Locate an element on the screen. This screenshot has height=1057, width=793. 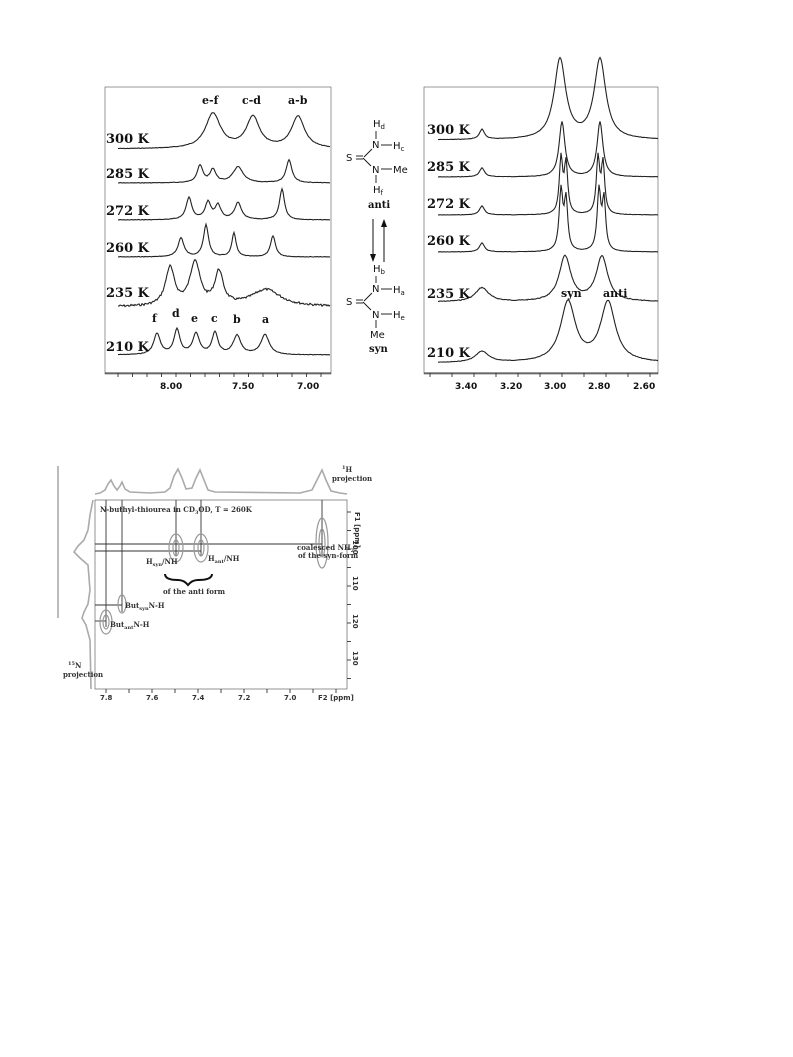
f1-tick-130: 130 is located at coordinates (355, 658).